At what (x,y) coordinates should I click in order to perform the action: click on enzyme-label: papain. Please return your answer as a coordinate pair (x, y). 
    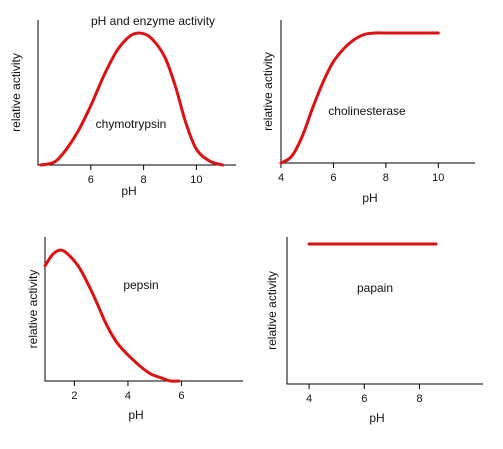
    Looking at the image, I should click on (375, 288).